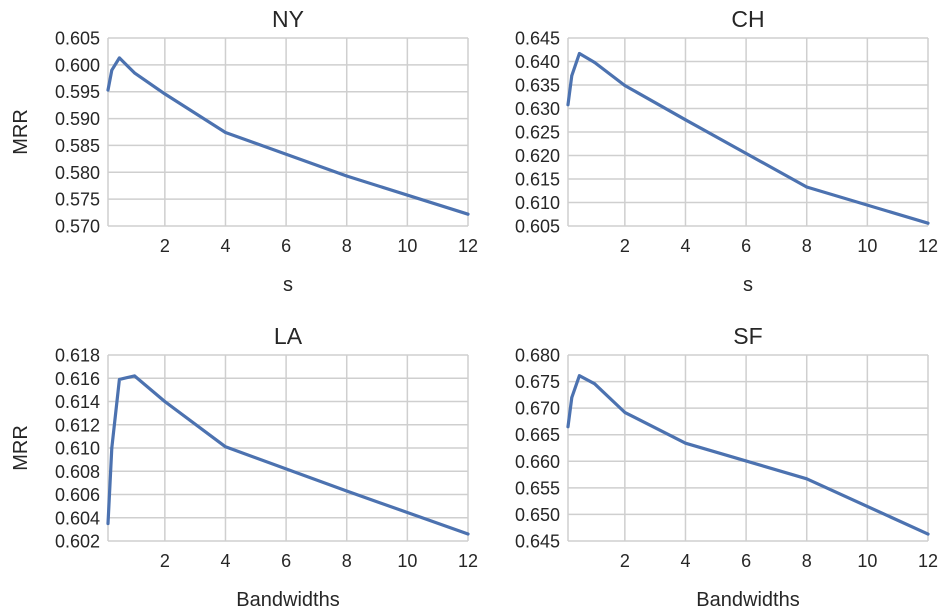 This screenshot has width=947, height=613. Describe the element at coordinates (288, 19) in the screenshot. I see `panel-title: NY` at that location.